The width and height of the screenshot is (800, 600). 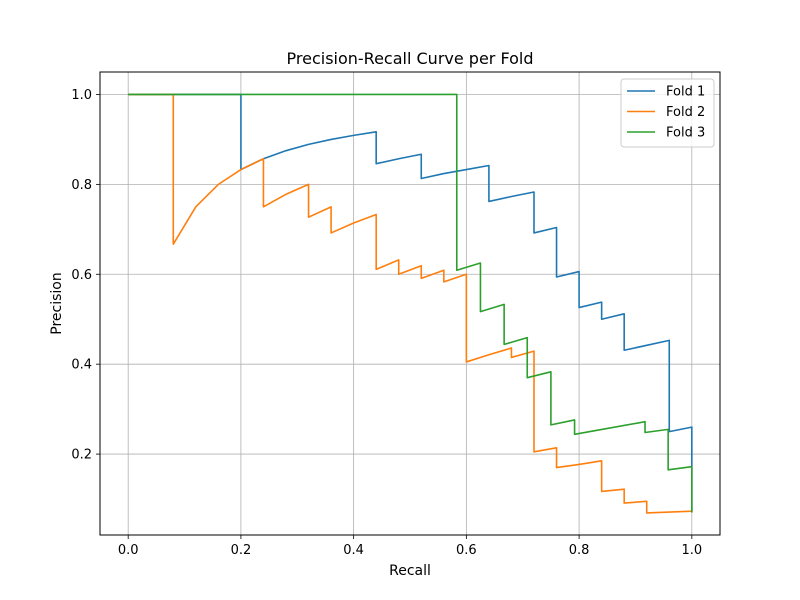 I want to click on legend: Fold 1 Fold 2 Fold 3, so click(x=667, y=113).